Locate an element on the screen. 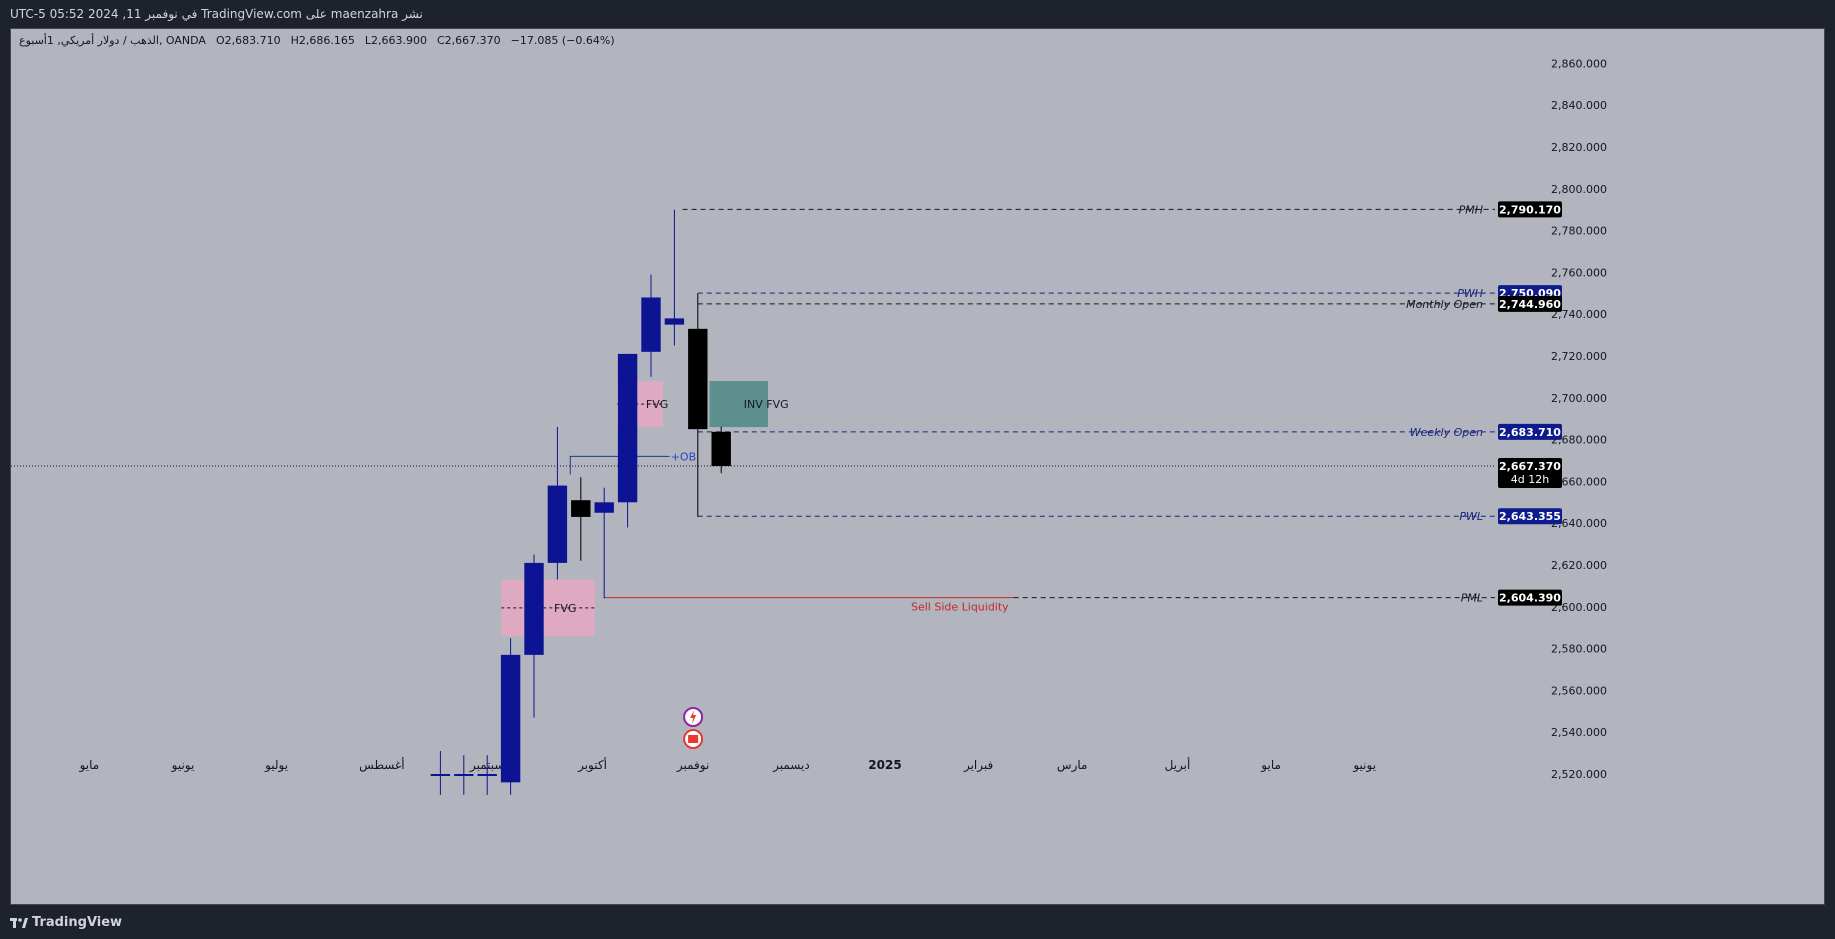 The width and height of the screenshot is (1835, 939). y-tick-label: 2,660.000 is located at coordinates (1579, 481).